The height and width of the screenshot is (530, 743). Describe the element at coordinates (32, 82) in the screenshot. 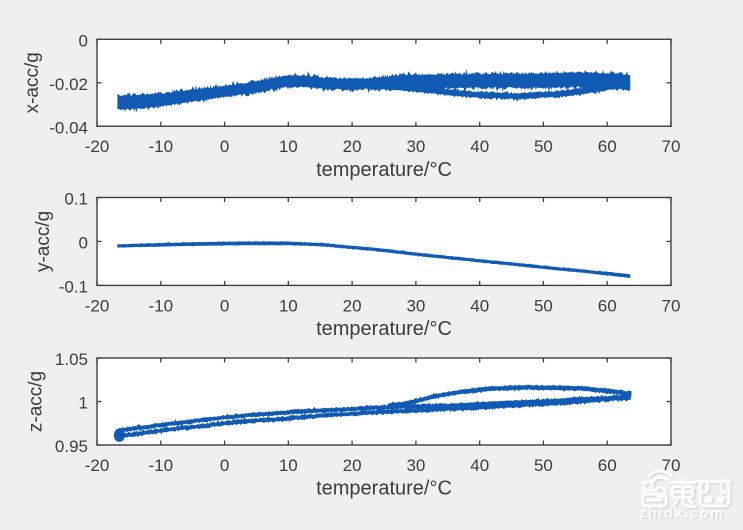

I see `svg-text: x-acc/g` at that location.